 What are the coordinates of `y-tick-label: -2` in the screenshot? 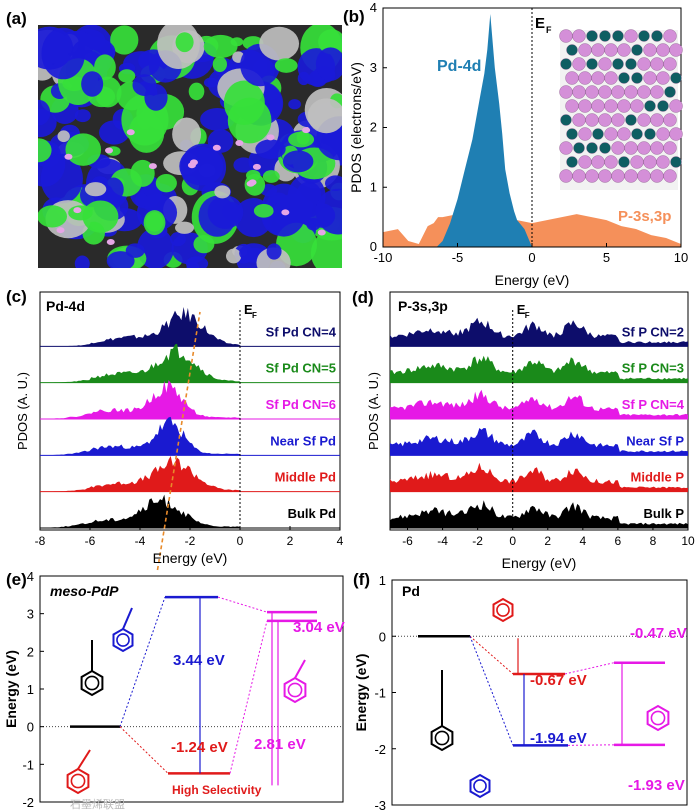 It's located at (28, 802).